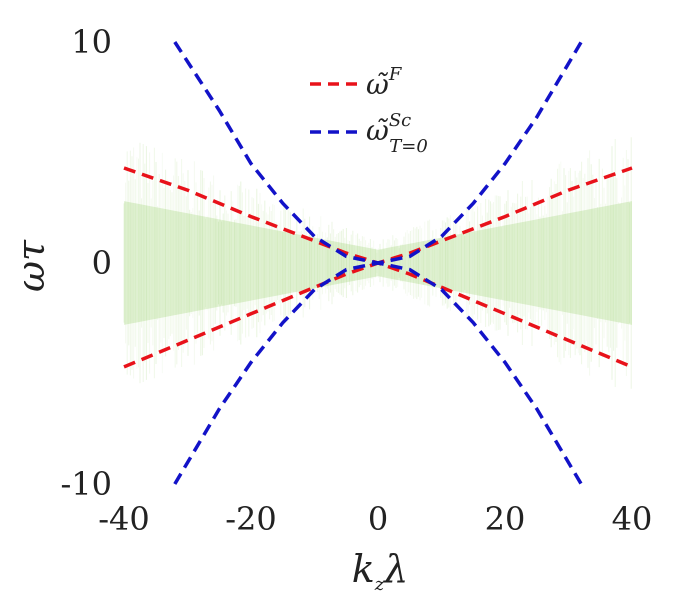 This screenshot has width=700, height=600. Describe the element at coordinates (251, 519) in the screenshot. I see `x-tick-label: -20` at that location.